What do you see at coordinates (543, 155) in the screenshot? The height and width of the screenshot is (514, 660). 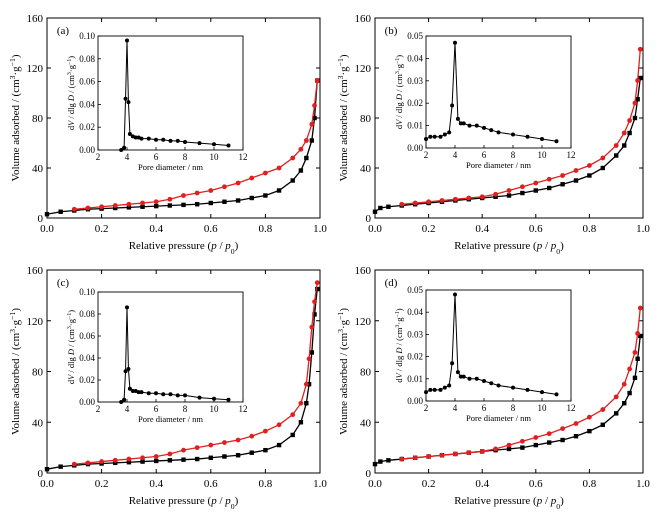 I see `inset-x-tick-label: 10` at bounding box center [543, 155].